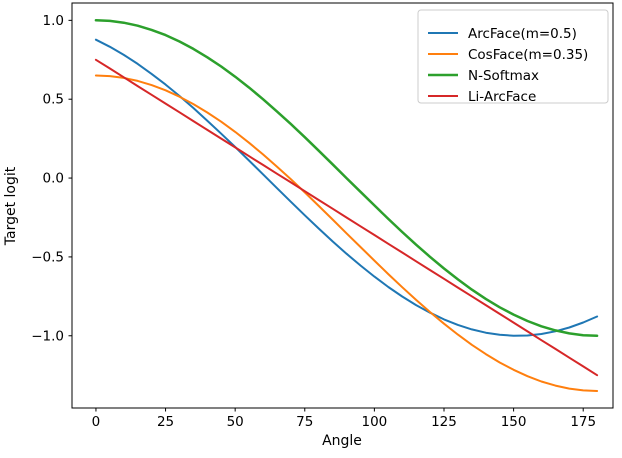 The width and height of the screenshot is (622, 458). I want to click on legend-label-nsoftmax: N-Softmax, so click(503, 76).